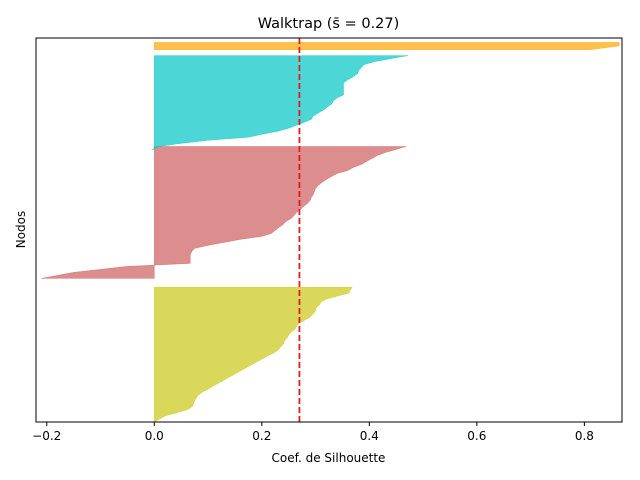  What do you see at coordinates (46, 436) in the screenshot?
I see `x-tick-label: −0.2` at bounding box center [46, 436].